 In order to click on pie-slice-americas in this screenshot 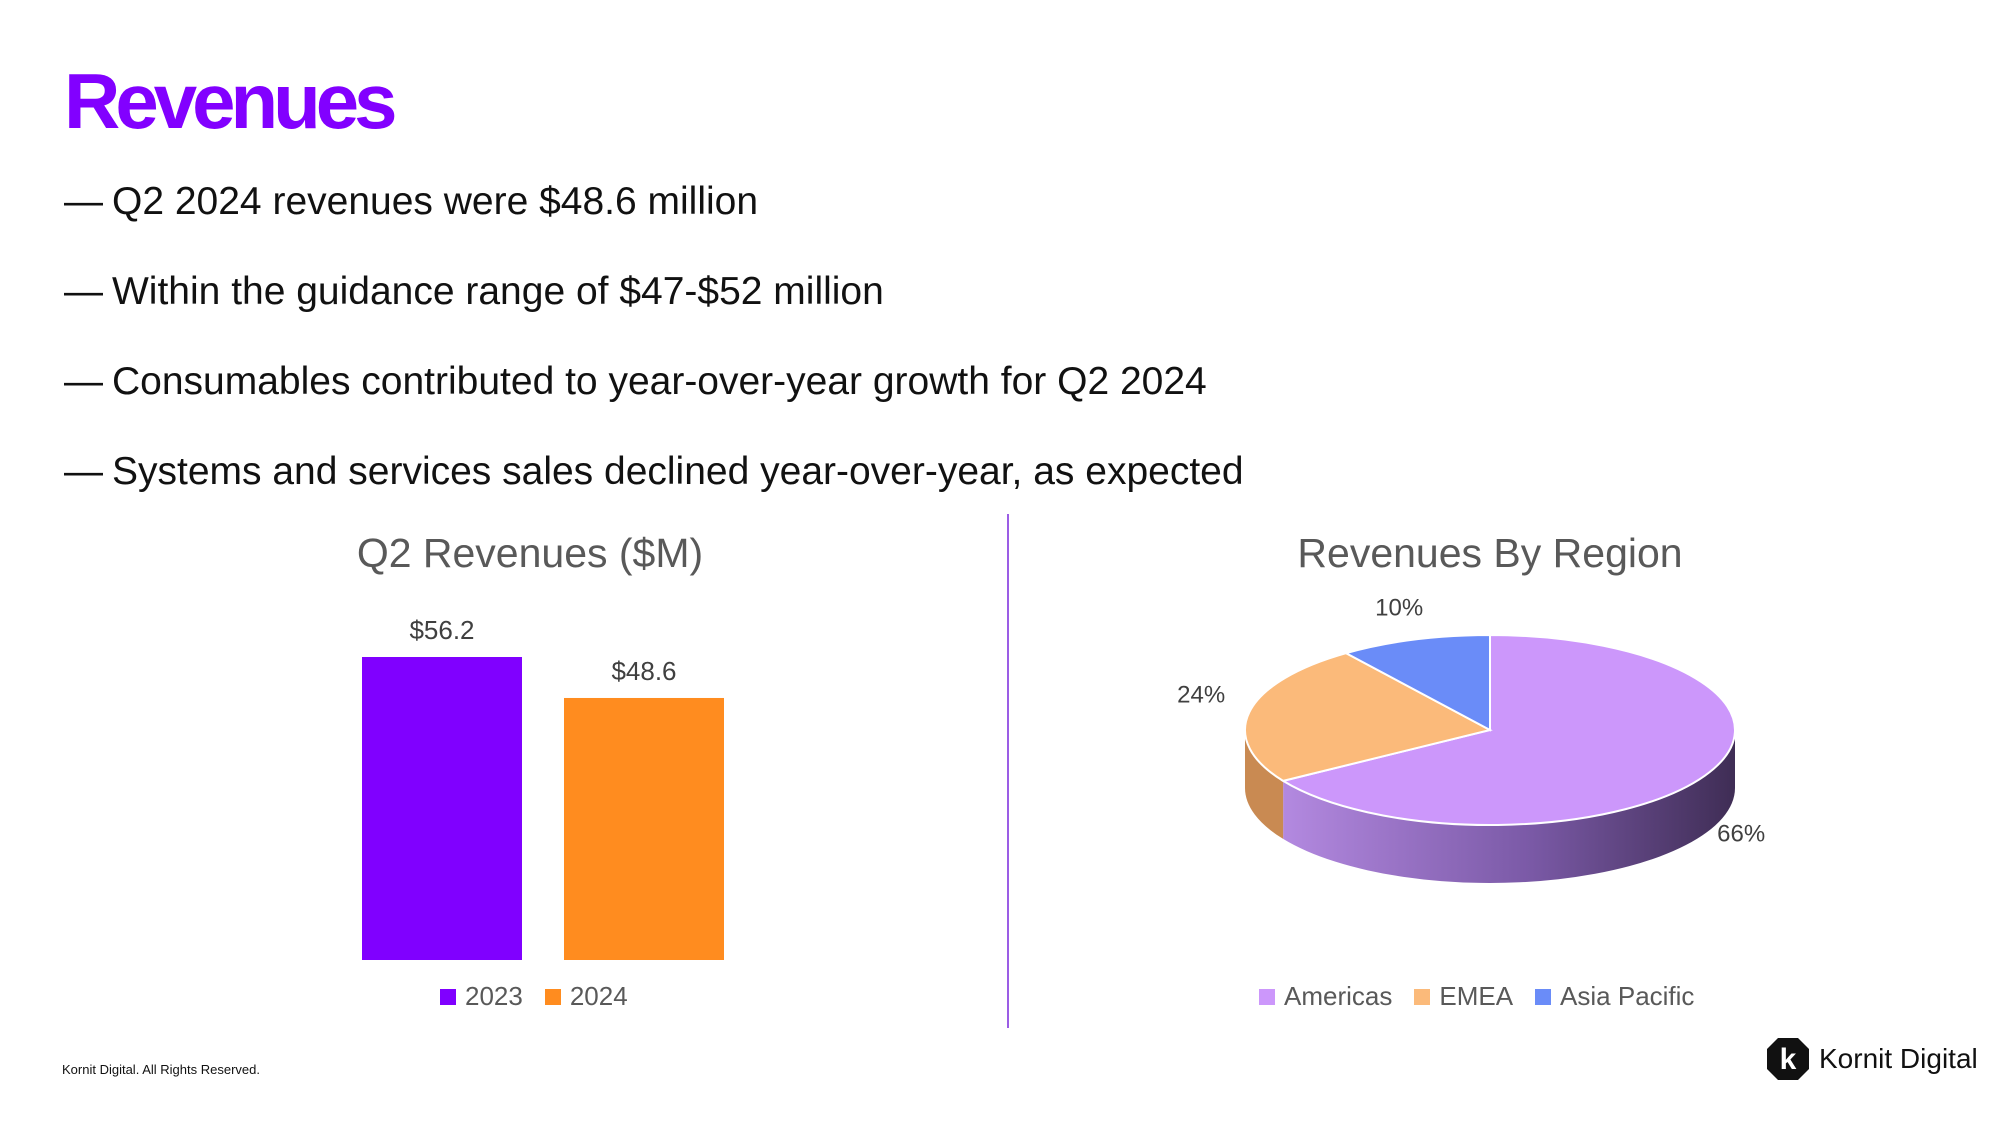, I will do `click(1508, 729)`.